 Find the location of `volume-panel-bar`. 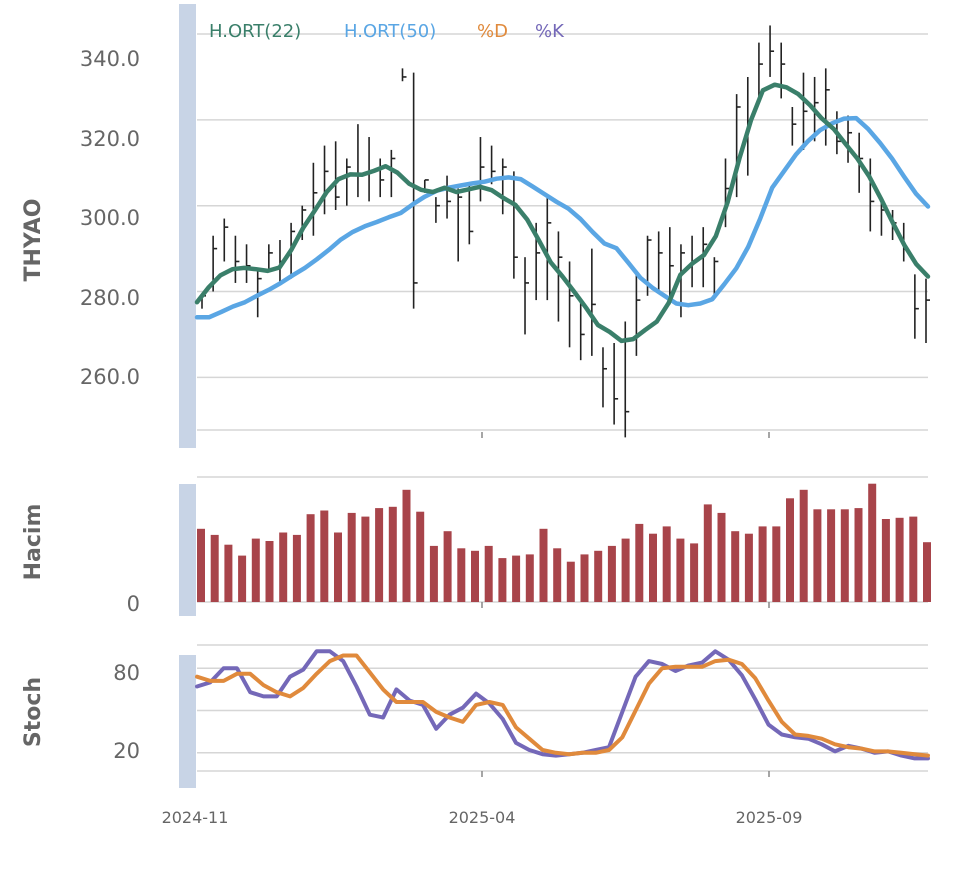

volume-panel-bar is located at coordinates (187, 550).